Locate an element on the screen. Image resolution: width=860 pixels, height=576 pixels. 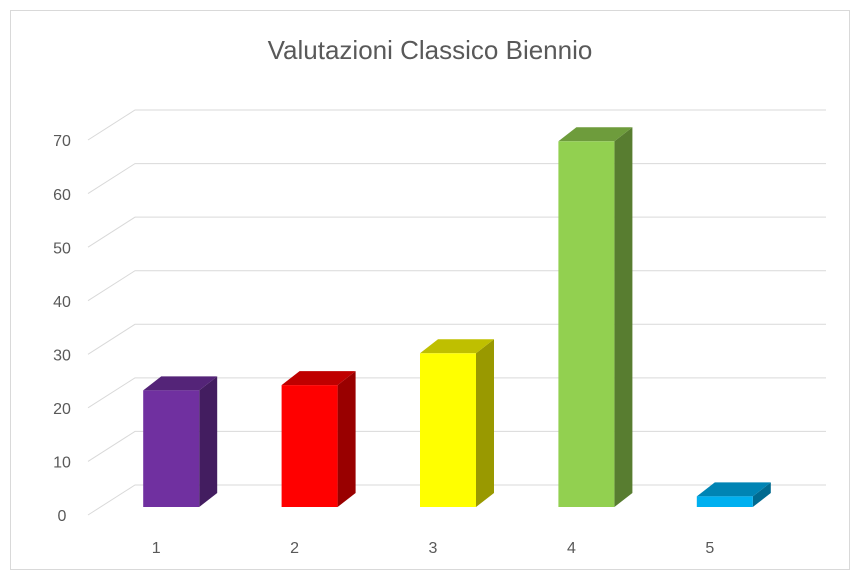
grid-line is located at coordinates (456, 125).